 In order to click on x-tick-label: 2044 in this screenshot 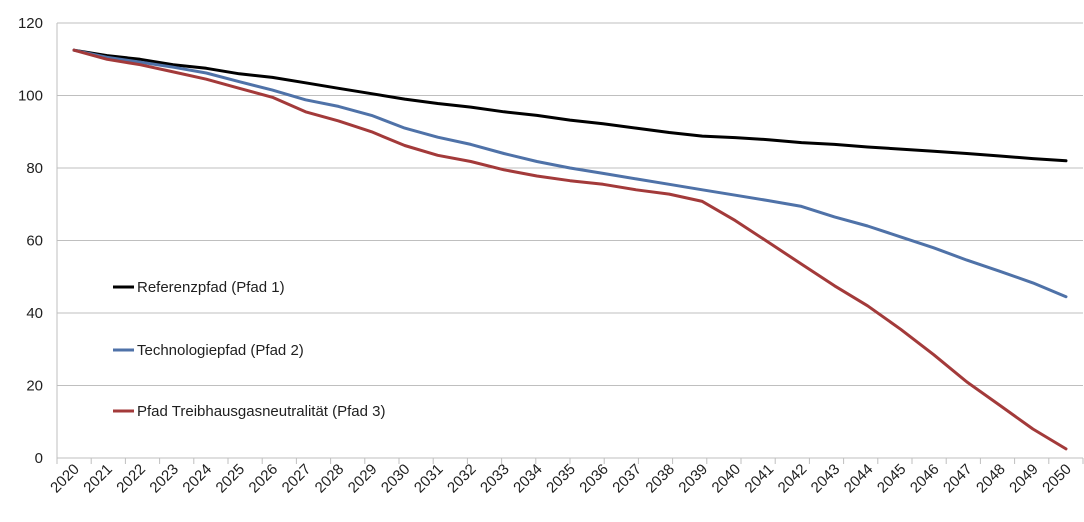, I will do `click(859, 479)`.